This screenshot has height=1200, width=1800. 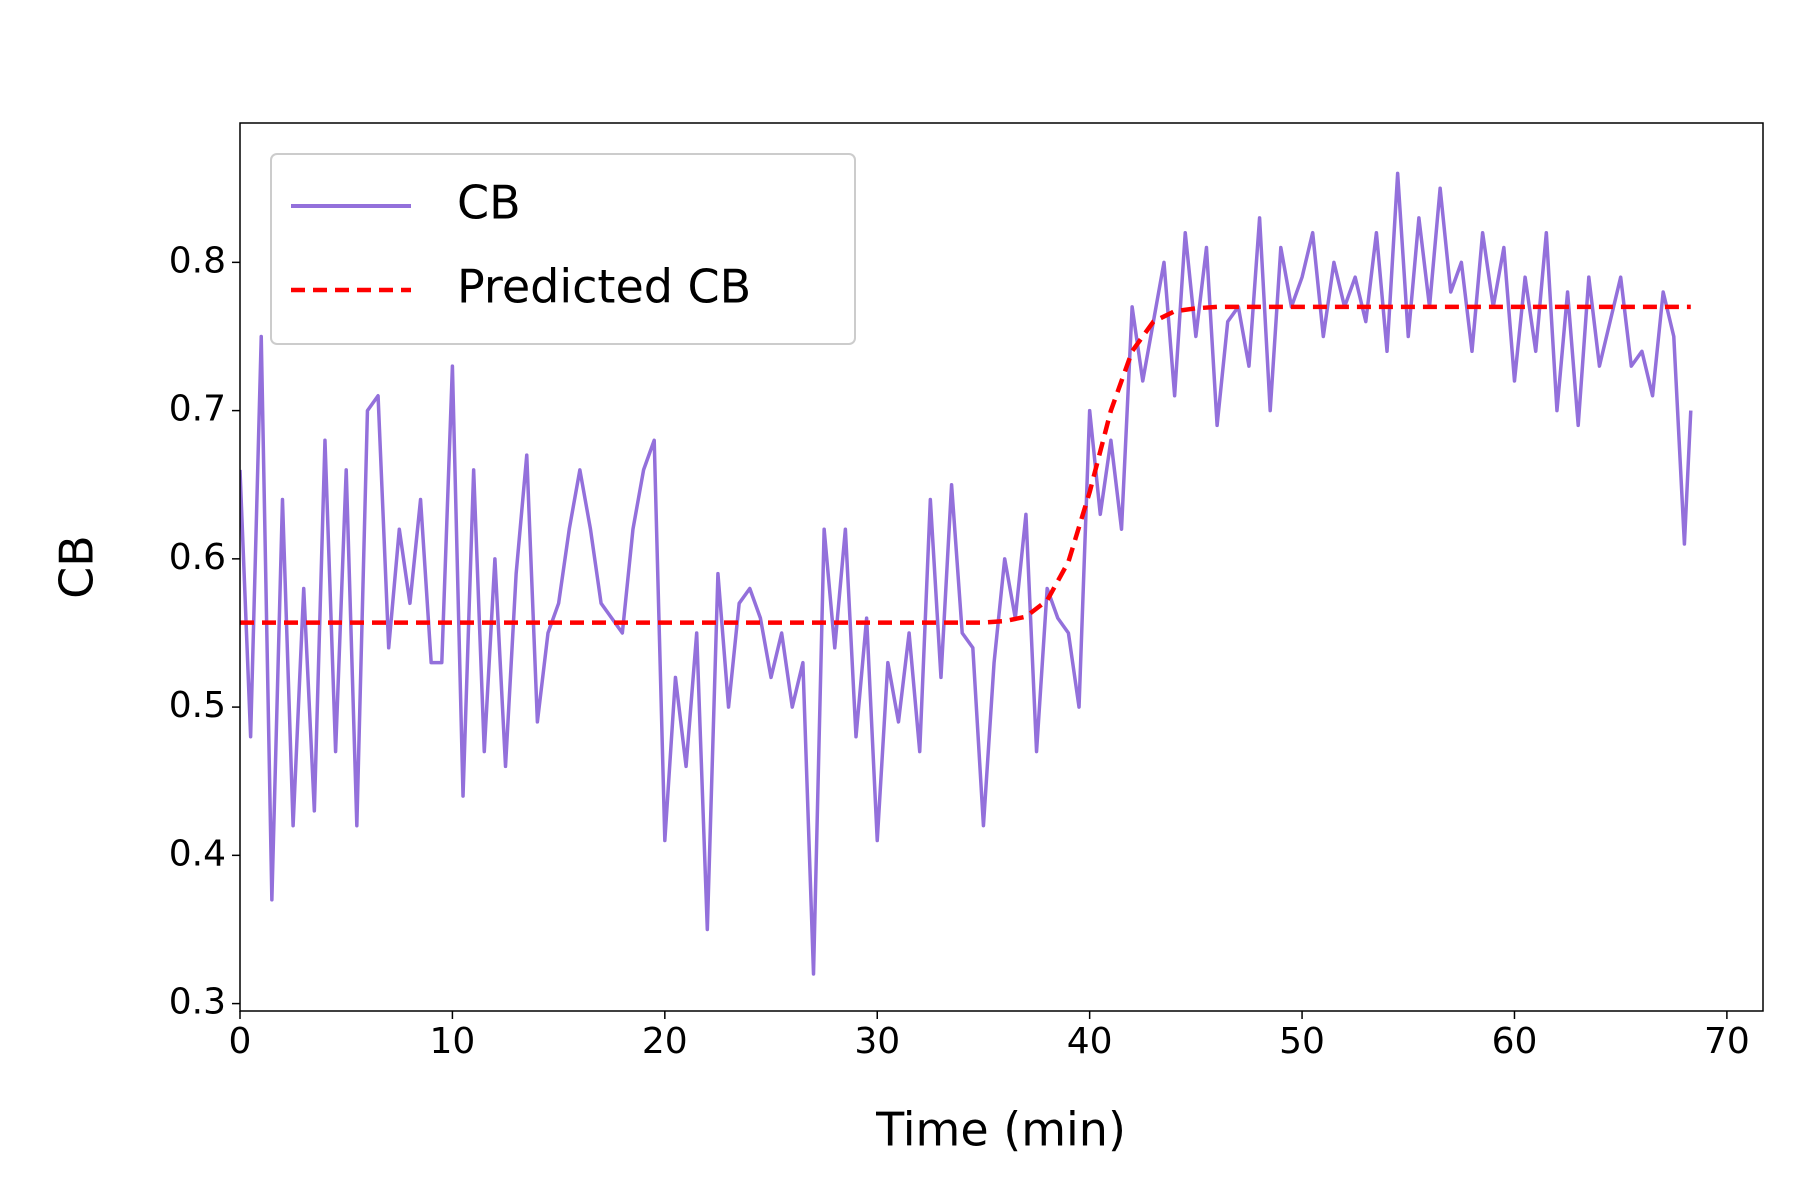 What do you see at coordinates (1090, 1041) in the screenshot?
I see `x-tick-label: 40` at bounding box center [1090, 1041].